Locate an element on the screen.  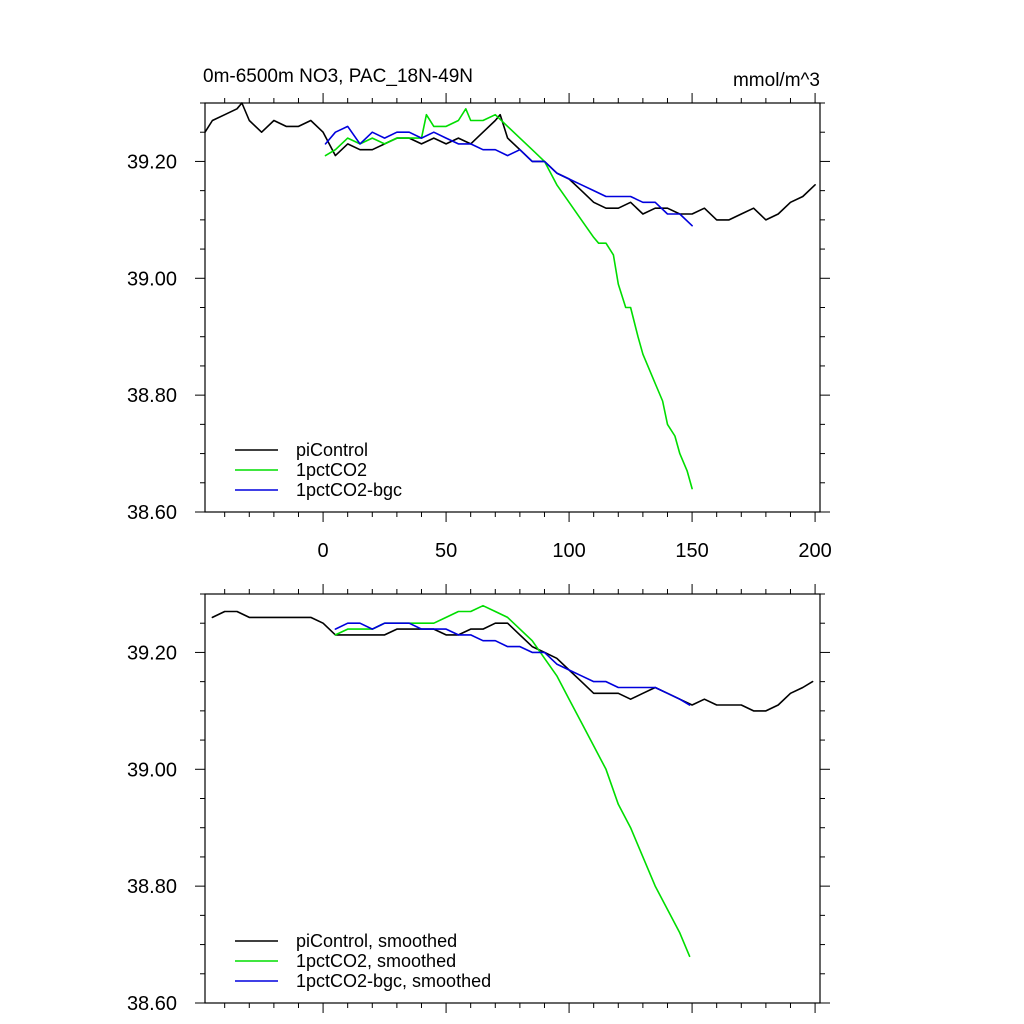
x-tick-label: 200 is located at coordinates (814, 551).